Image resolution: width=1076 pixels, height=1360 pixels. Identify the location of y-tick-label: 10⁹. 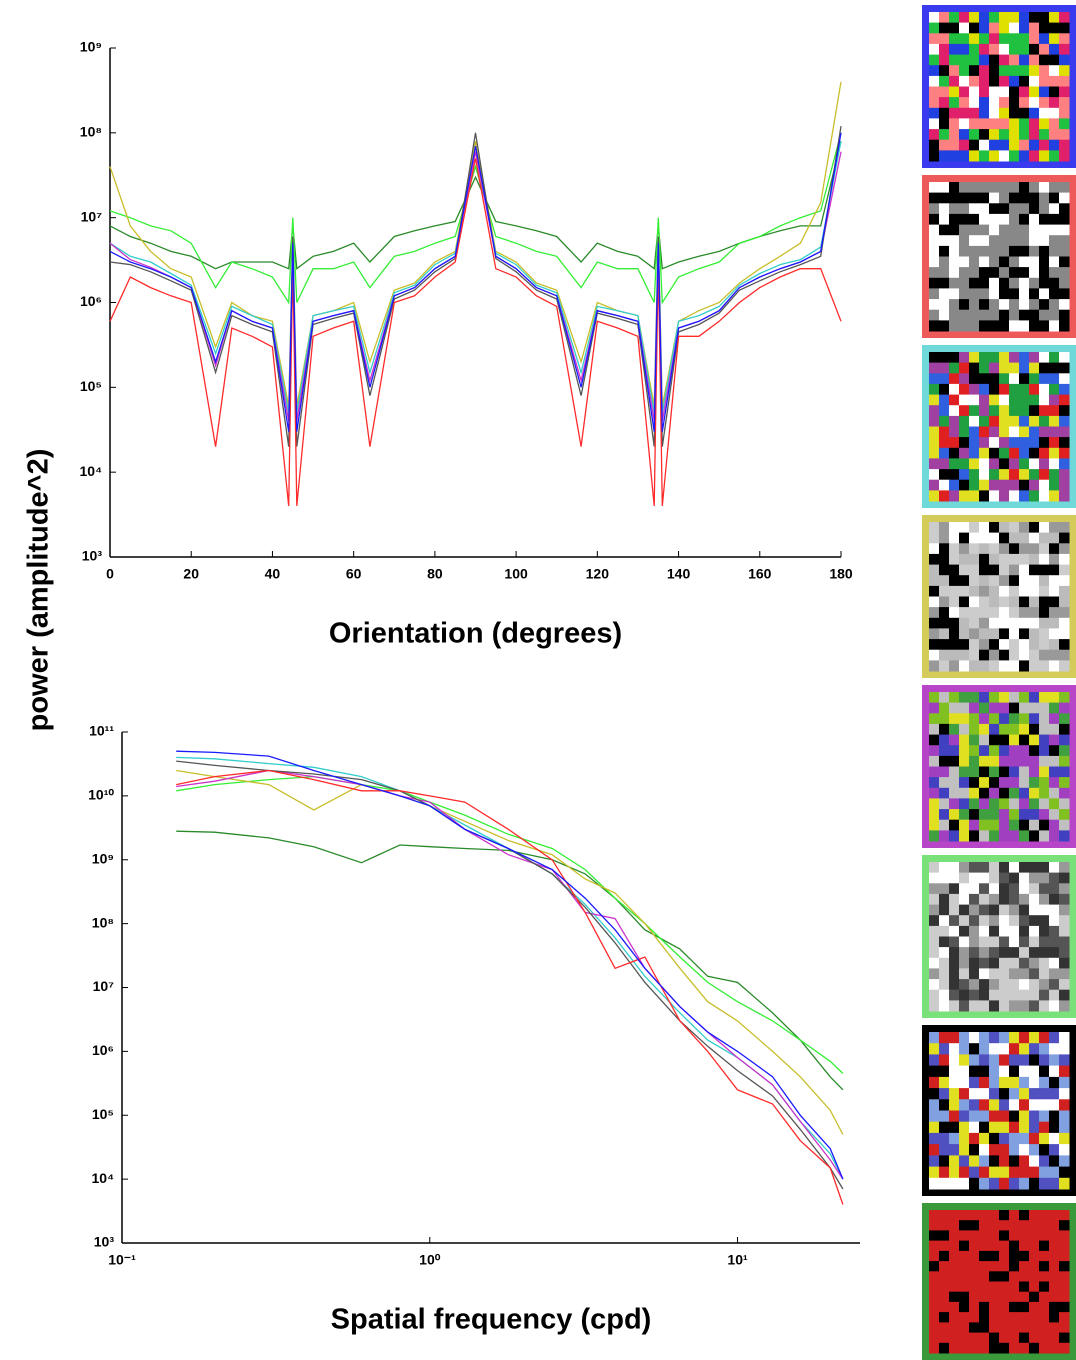
(91, 47).